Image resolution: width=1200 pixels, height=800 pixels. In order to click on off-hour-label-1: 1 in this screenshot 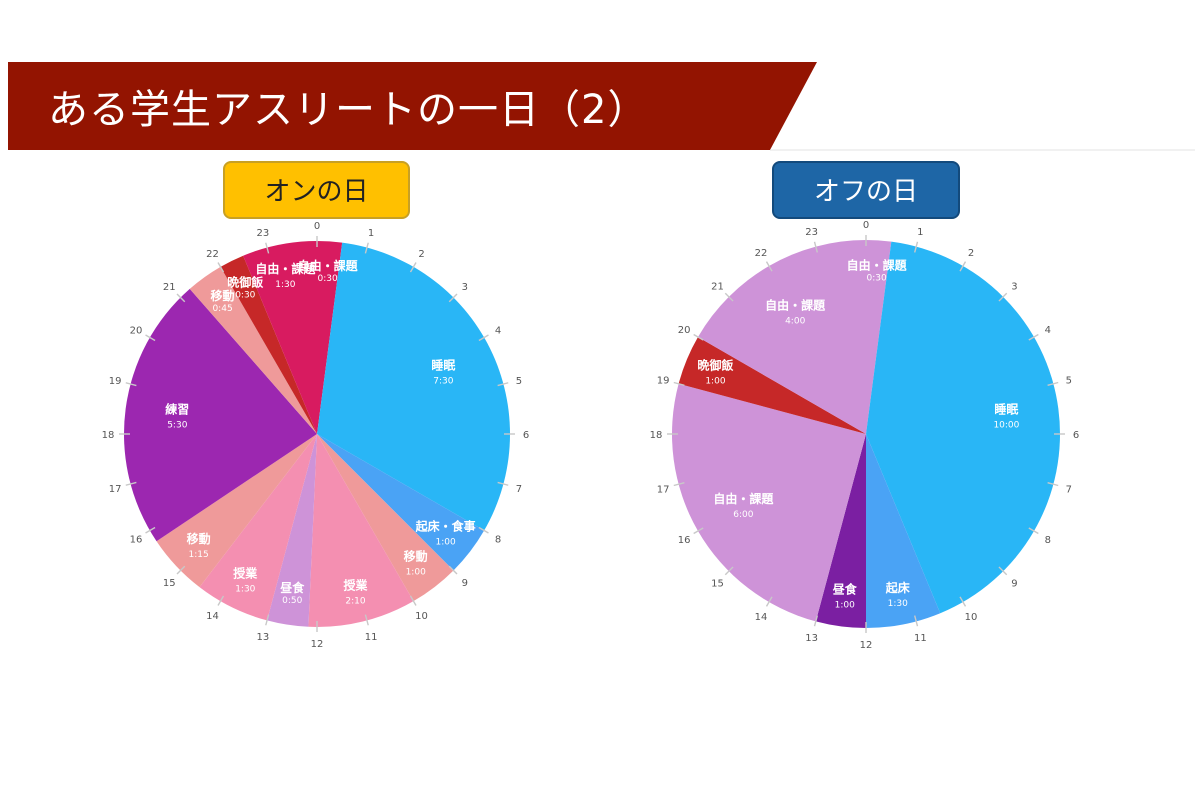, I will do `click(920, 232)`.